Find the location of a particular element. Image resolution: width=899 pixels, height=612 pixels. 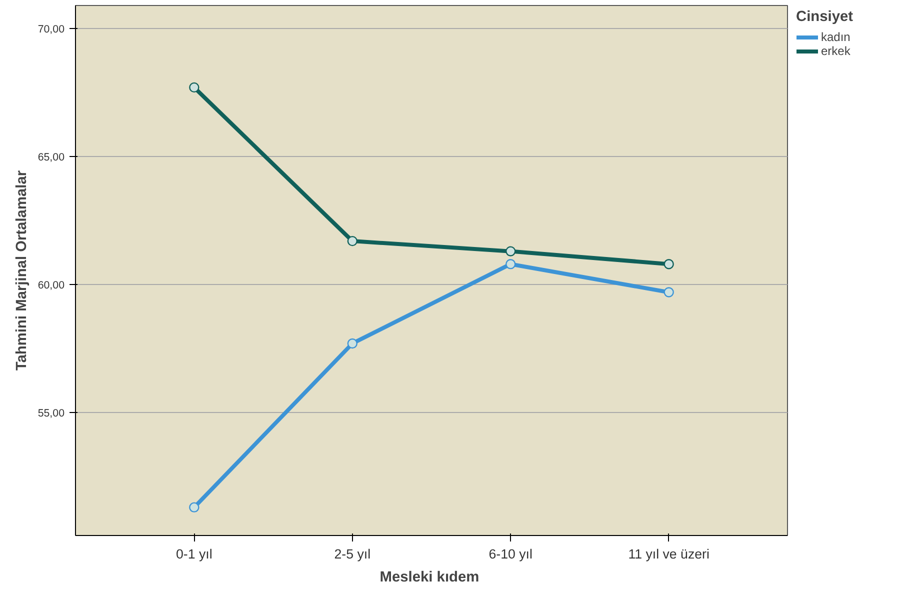

y-tick-label: 70,00 is located at coordinates (51, 30).